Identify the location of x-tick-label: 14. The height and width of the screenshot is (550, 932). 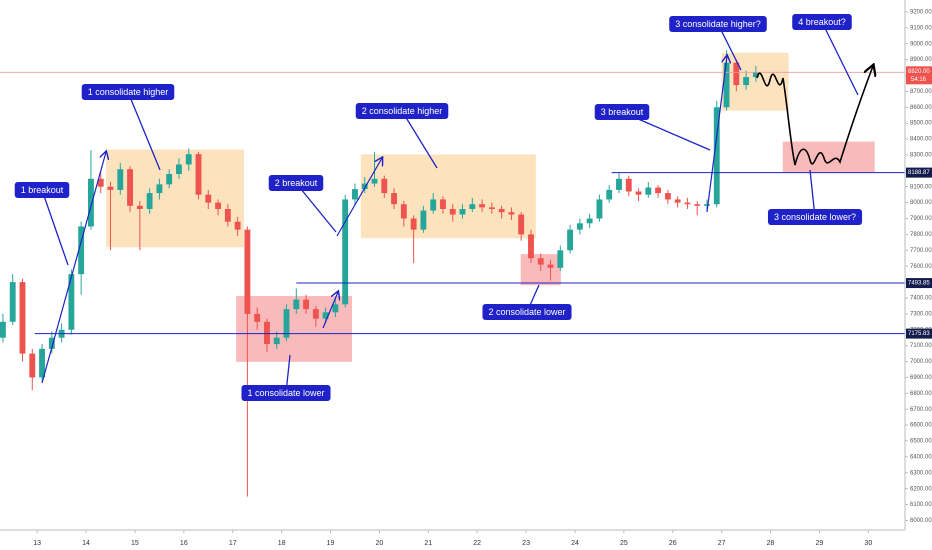
(86, 543).